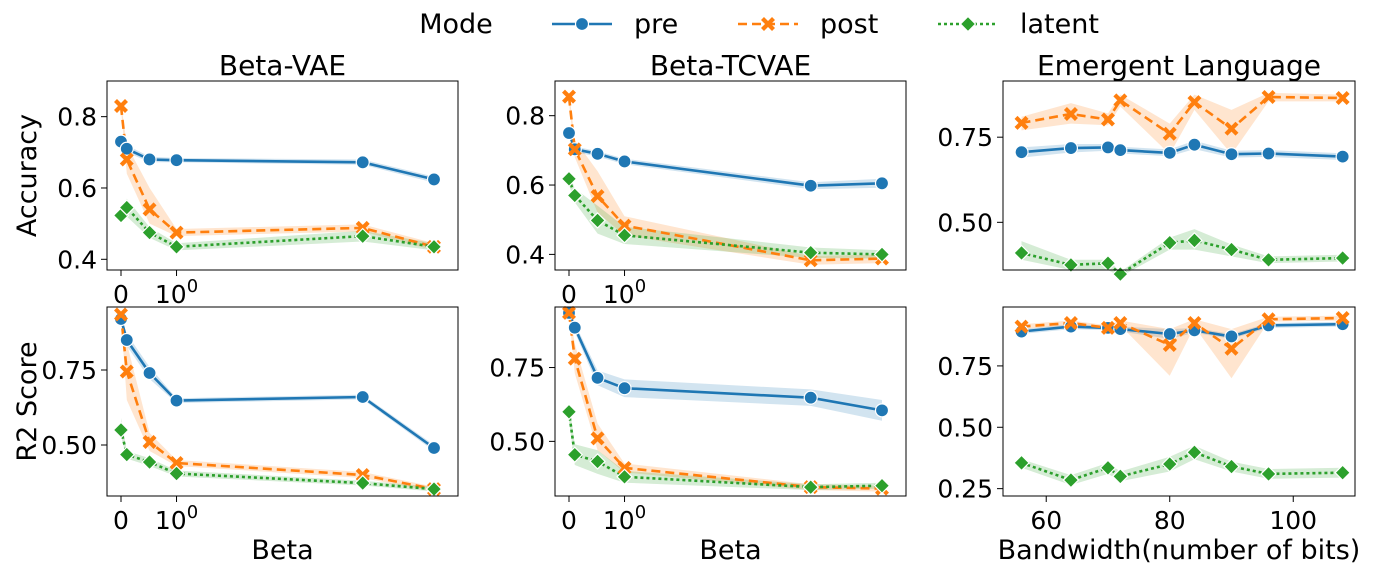  What do you see at coordinates (759, 24) in the screenshot?
I see `legend: Mode pre post latent` at bounding box center [759, 24].